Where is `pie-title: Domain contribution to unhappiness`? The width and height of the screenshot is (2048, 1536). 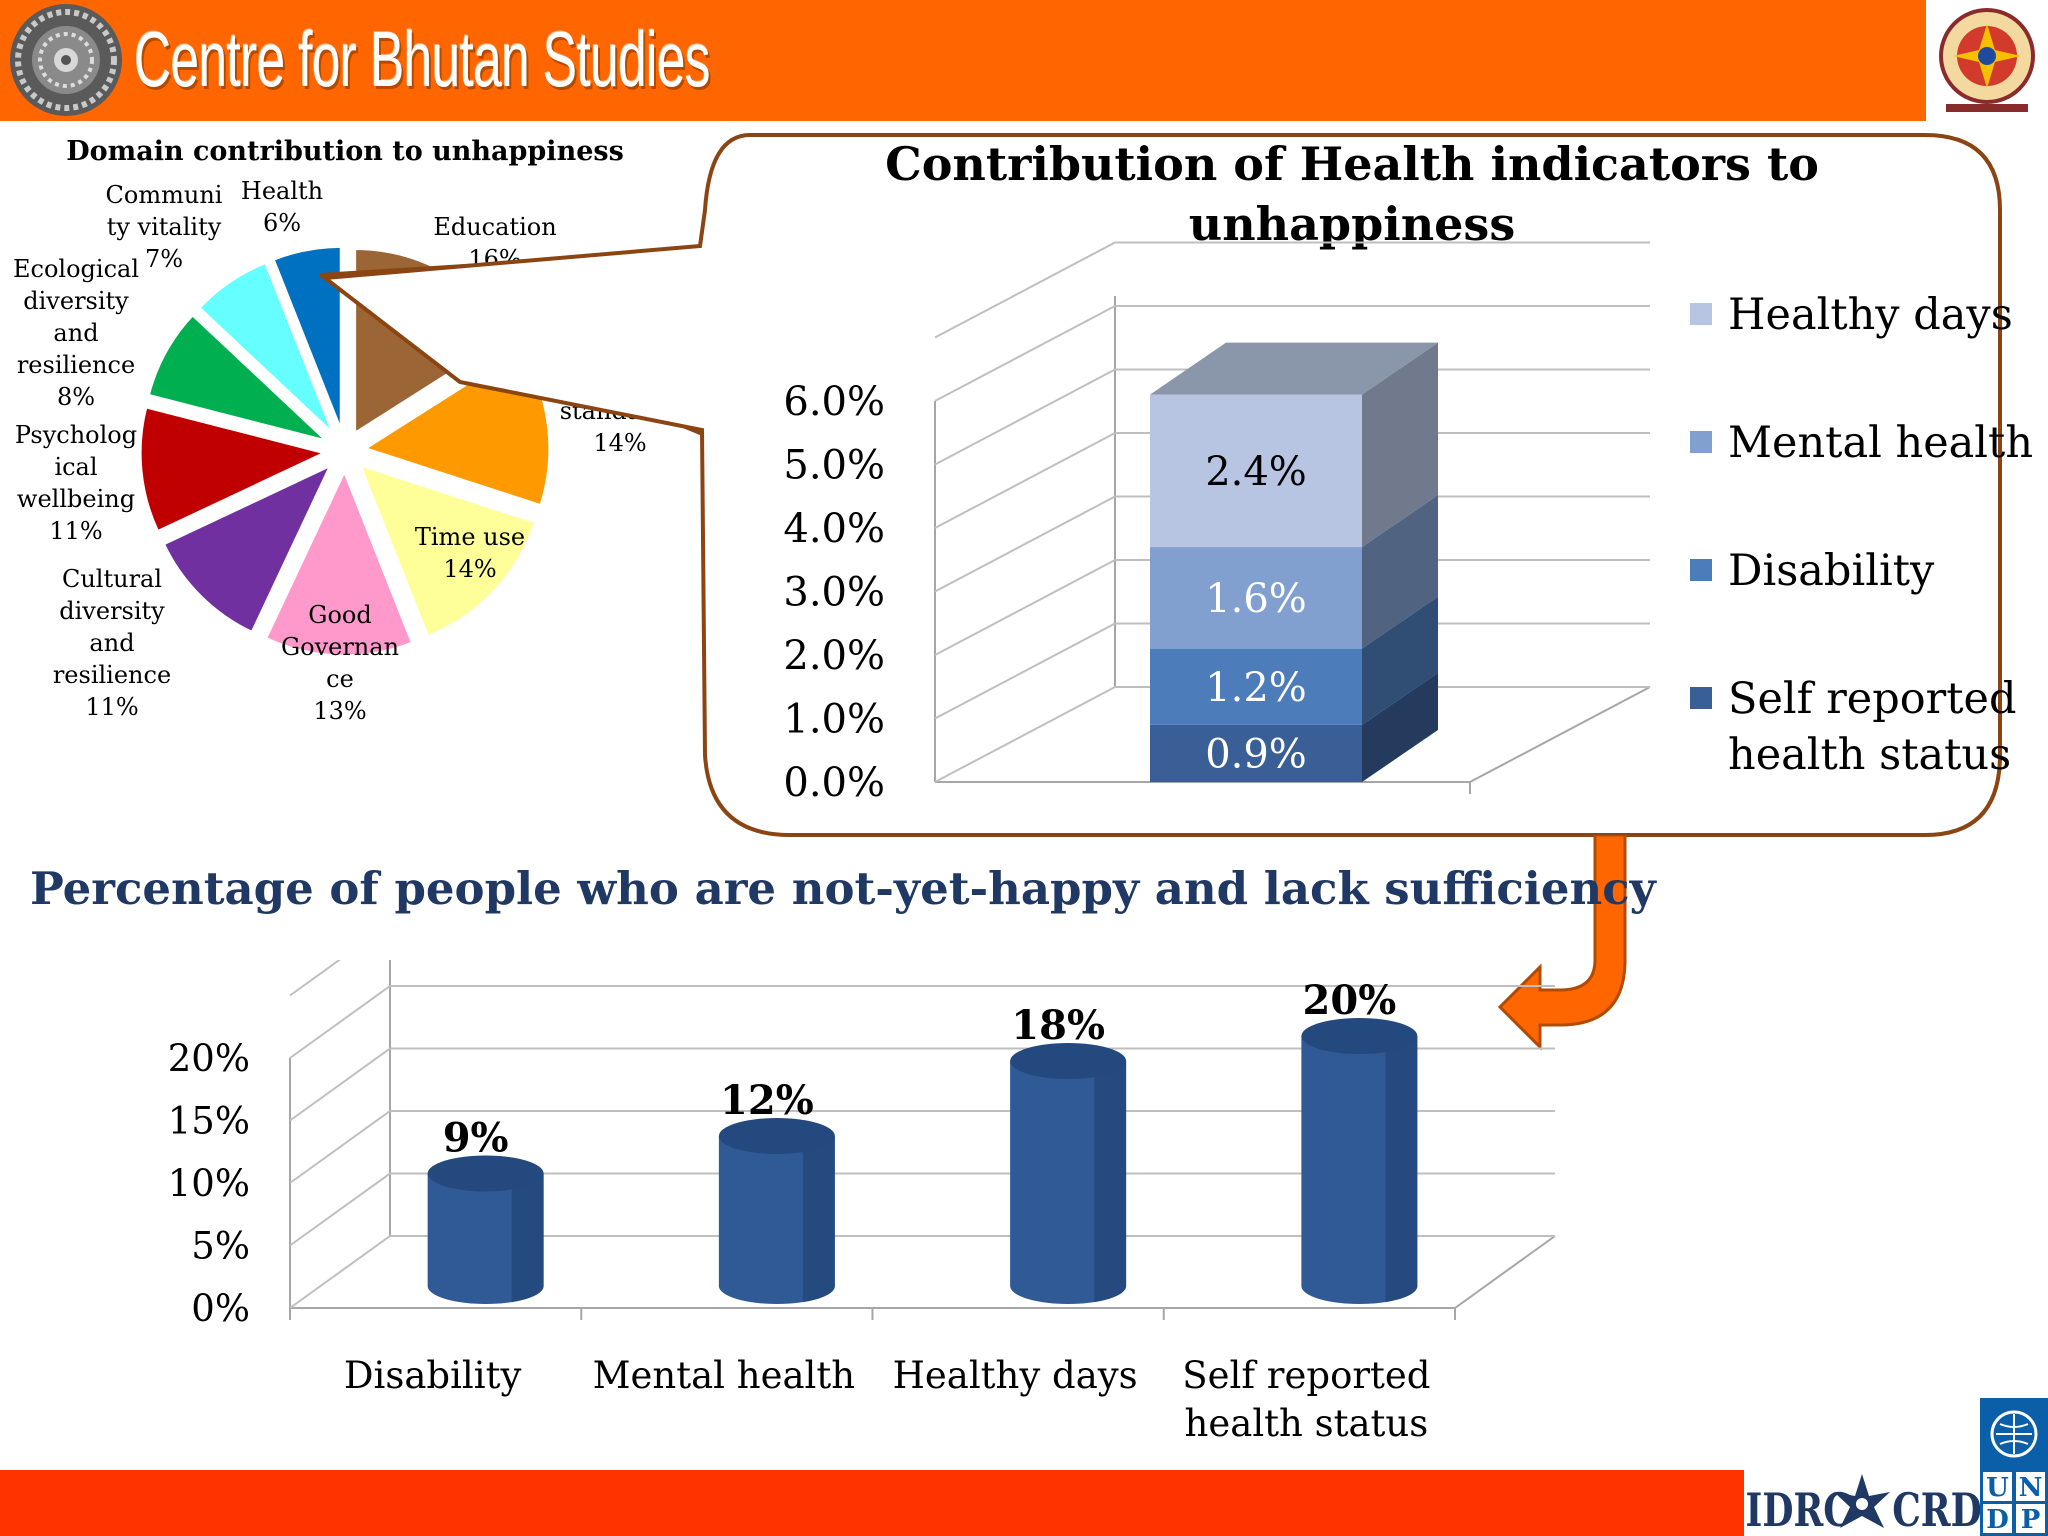
pie-title: Domain contribution to unhappiness is located at coordinates (345, 151).